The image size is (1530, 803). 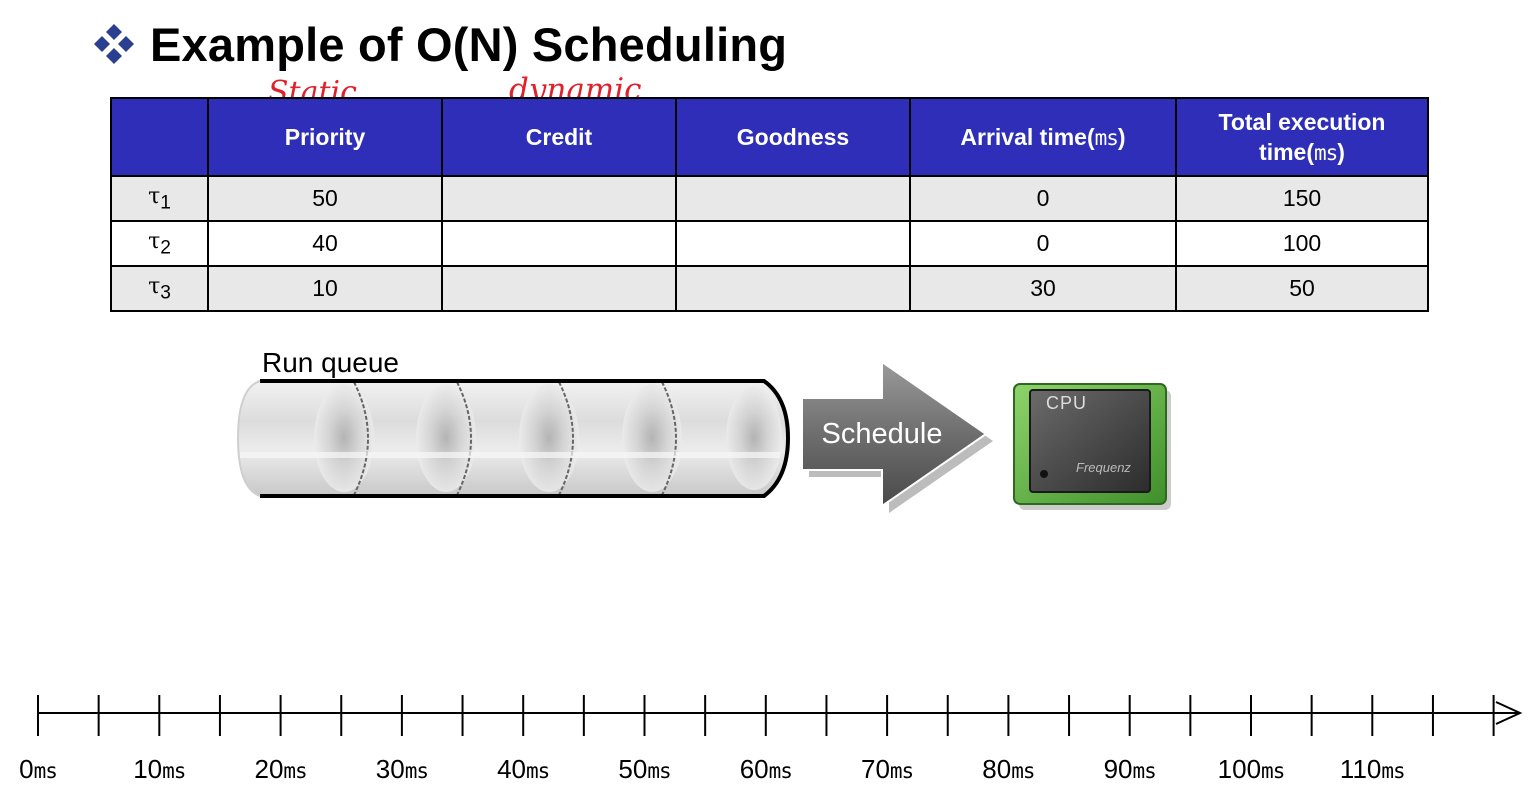 I want to click on total-cell: 50, so click(x=1302, y=288).